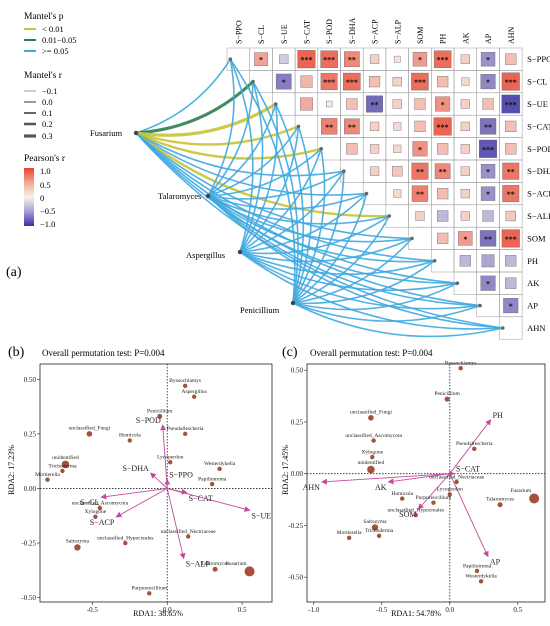  Describe the element at coordinates (375, 31) in the screenshot. I see `heatmap-col-label-s-acp: S−ACP` at that location.